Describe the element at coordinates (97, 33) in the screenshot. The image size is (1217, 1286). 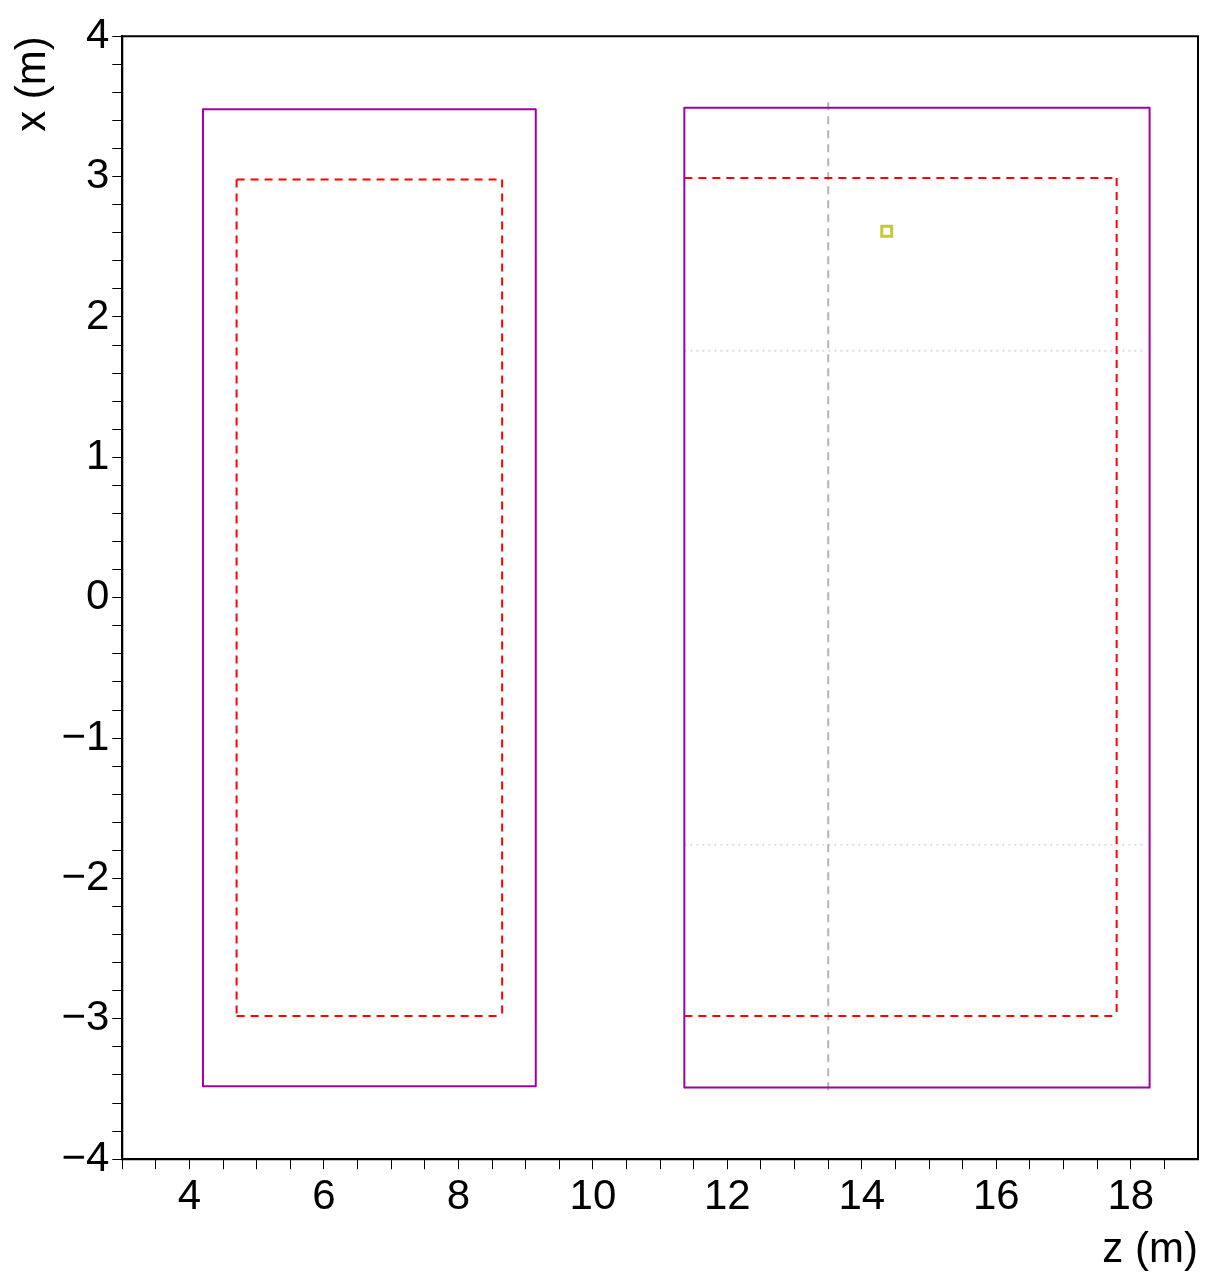
I see `y-tick-label: 4` at that location.